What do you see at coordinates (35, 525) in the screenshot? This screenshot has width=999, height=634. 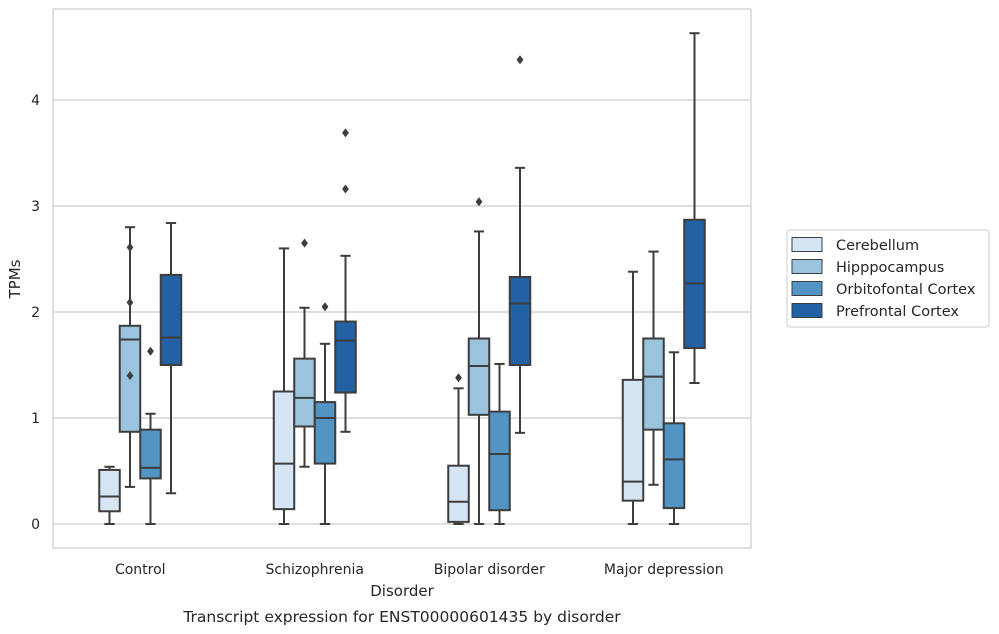 I see `y-tick-label: 0` at bounding box center [35, 525].